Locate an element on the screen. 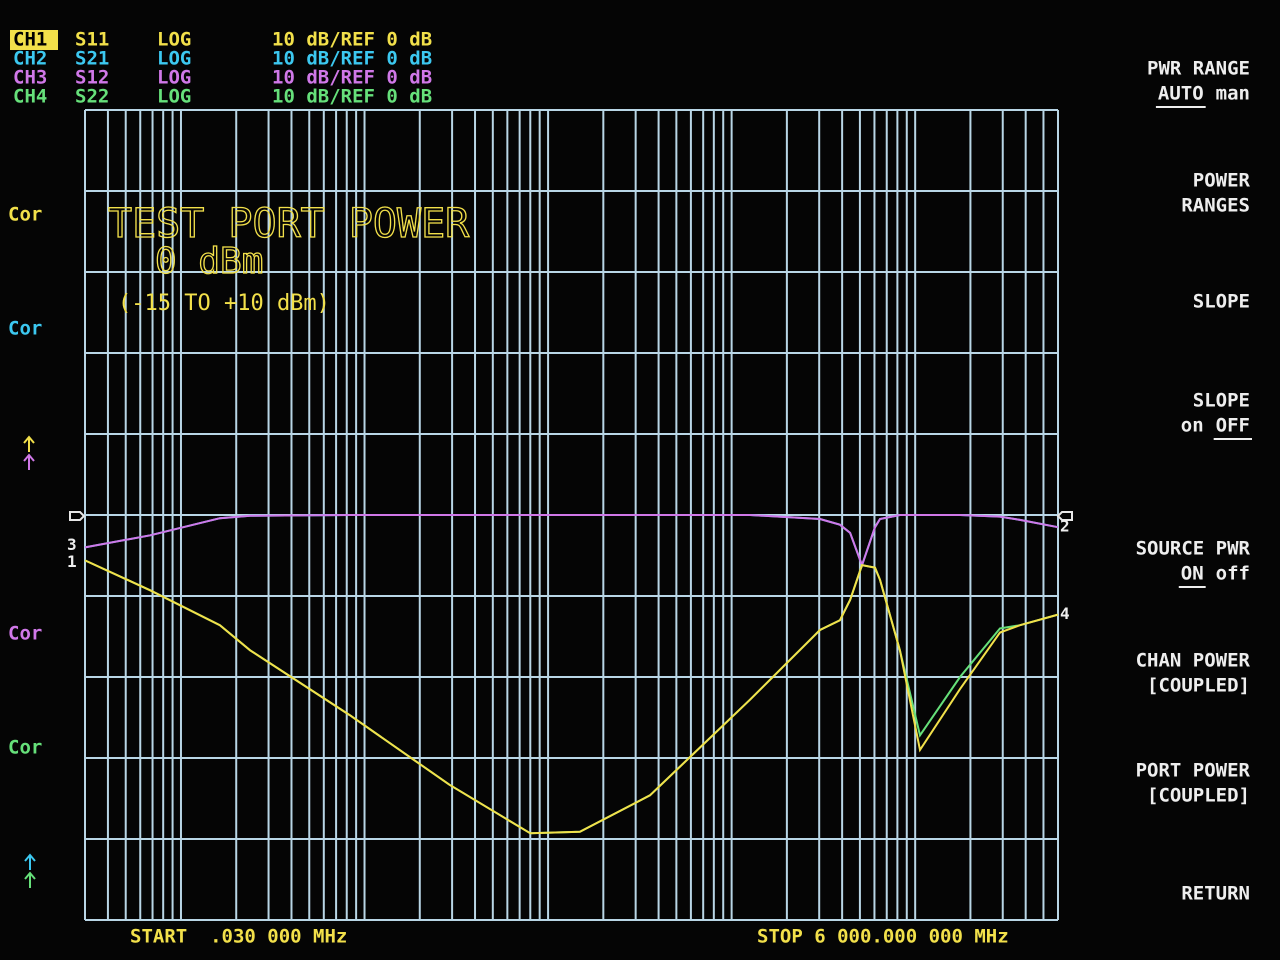 This screenshot has height=960, width=1280. channel-name: CH3 is located at coordinates (30, 78).